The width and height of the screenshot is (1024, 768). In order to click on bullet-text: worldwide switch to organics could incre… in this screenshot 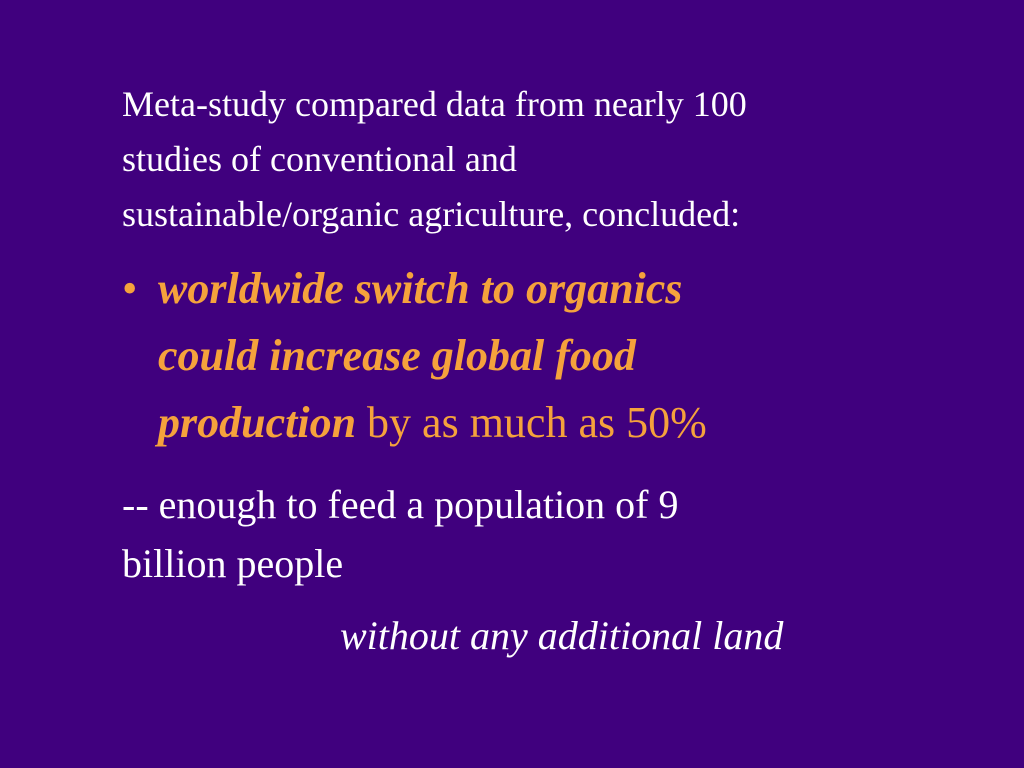, I will do `click(432, 355)`.